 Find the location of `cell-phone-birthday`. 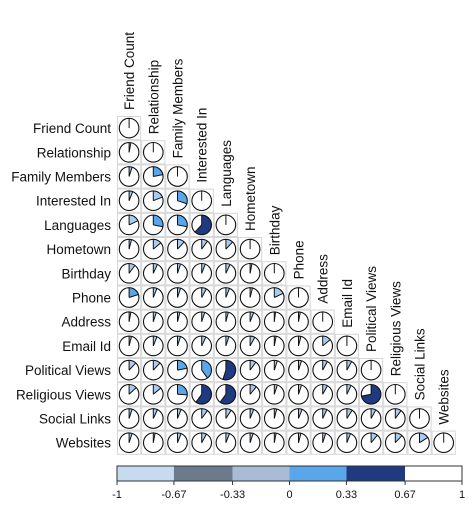

cell-phone-birthday is located at coordinates (274, 297).